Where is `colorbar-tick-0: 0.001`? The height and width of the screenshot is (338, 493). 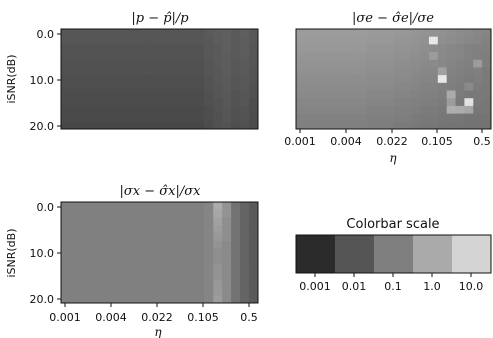 colorbar-tick-0: 0.001 is located at coordinates (315, 283).